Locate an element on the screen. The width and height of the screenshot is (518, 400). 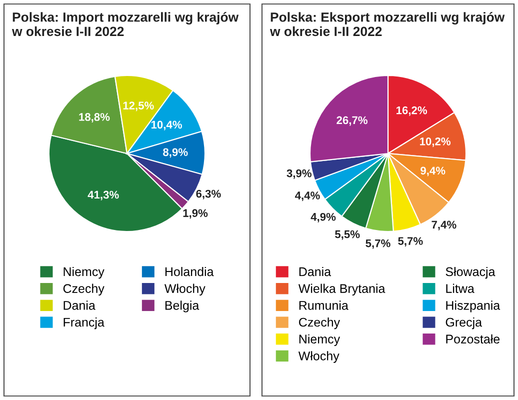
data-label: 9,4% is located at coordinates (433, 171).